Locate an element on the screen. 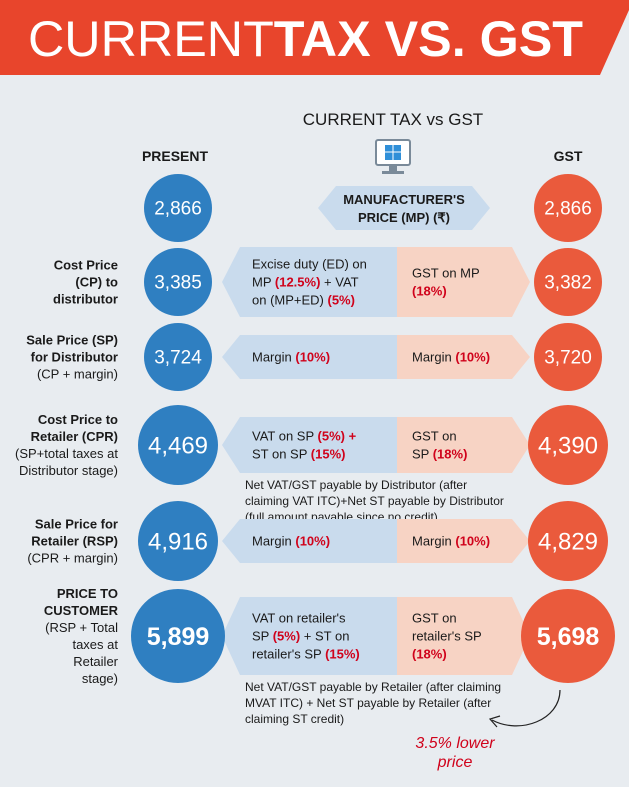 The height and width of the screenshot is (787, 629). price-box-text: MANUFACTURER'S PRICE (MP) (₹) is located at coordinates (404, 208).